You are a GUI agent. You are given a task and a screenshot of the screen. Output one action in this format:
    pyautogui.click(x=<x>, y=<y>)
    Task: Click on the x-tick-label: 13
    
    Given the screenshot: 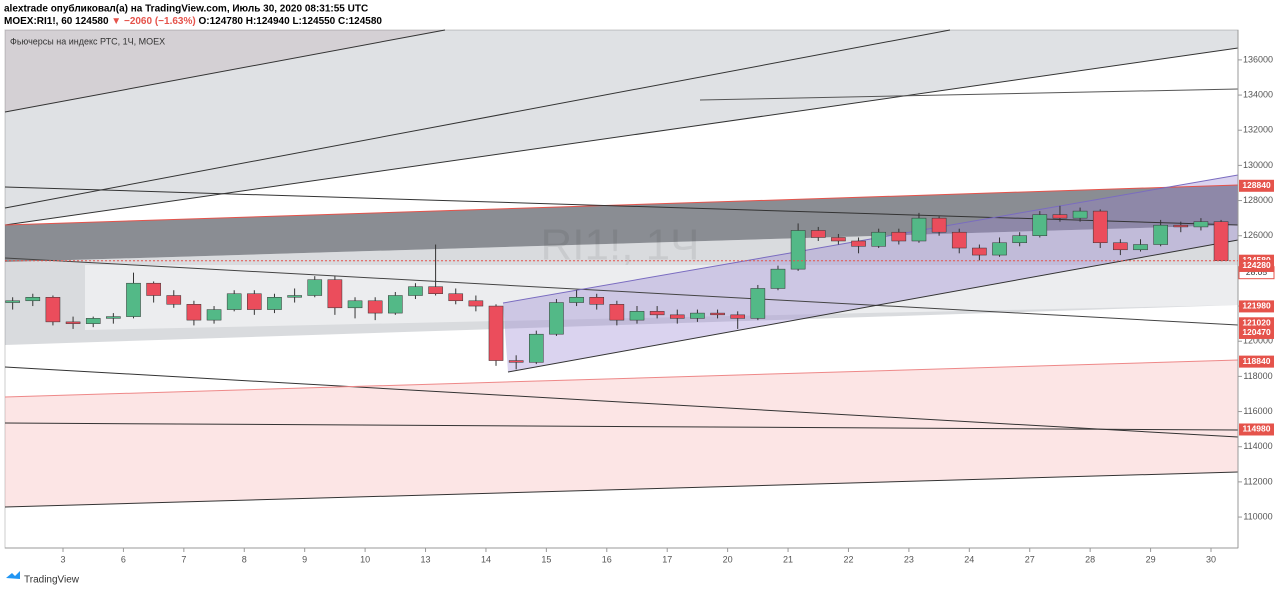 What is the action you would take?
    pyautogui.click(x=426, y=559)
    